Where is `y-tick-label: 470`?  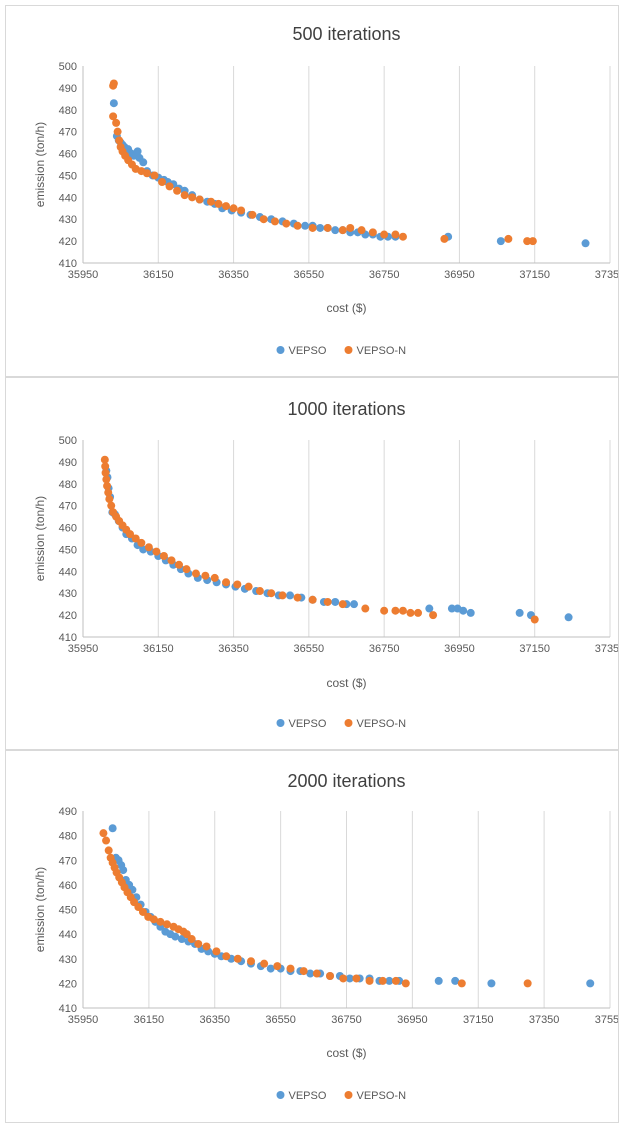
y-tick-label: 470 is located at coordinates (68, 133).